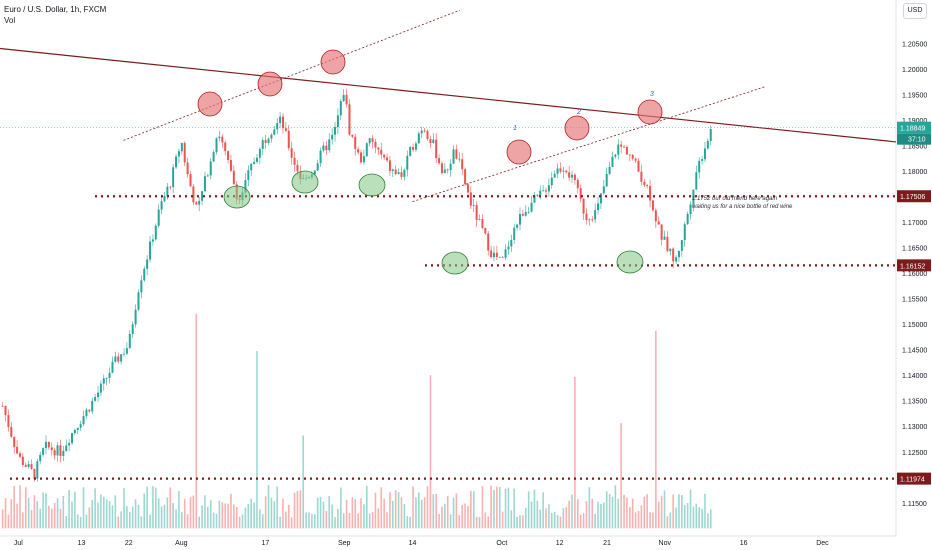 This screenshot has width=932, height=550. Describe the element at coordinates (912, 129) in the screenshot. I see `current-price-label: 1.18849` at that location.